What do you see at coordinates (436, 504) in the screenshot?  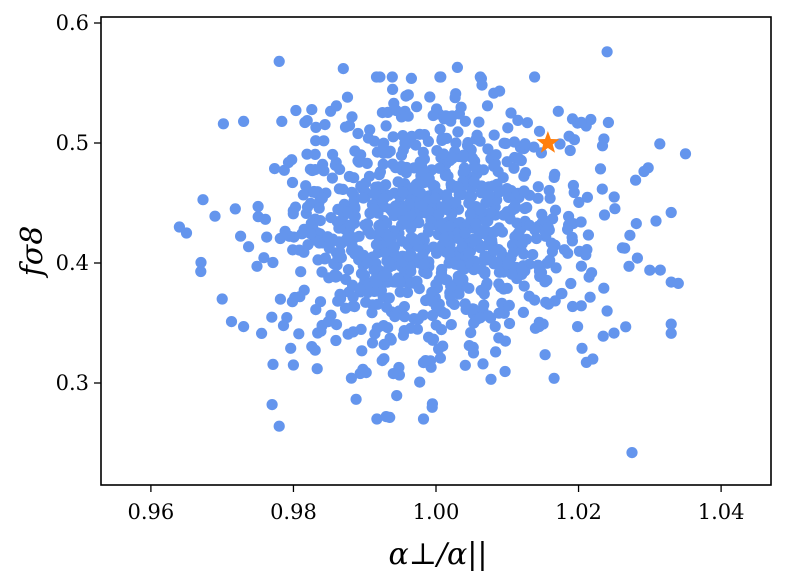 I see `x-axis-ticks: 0.96 0.98 1.00 1.02 1.04` at bounding box center [436, 504].